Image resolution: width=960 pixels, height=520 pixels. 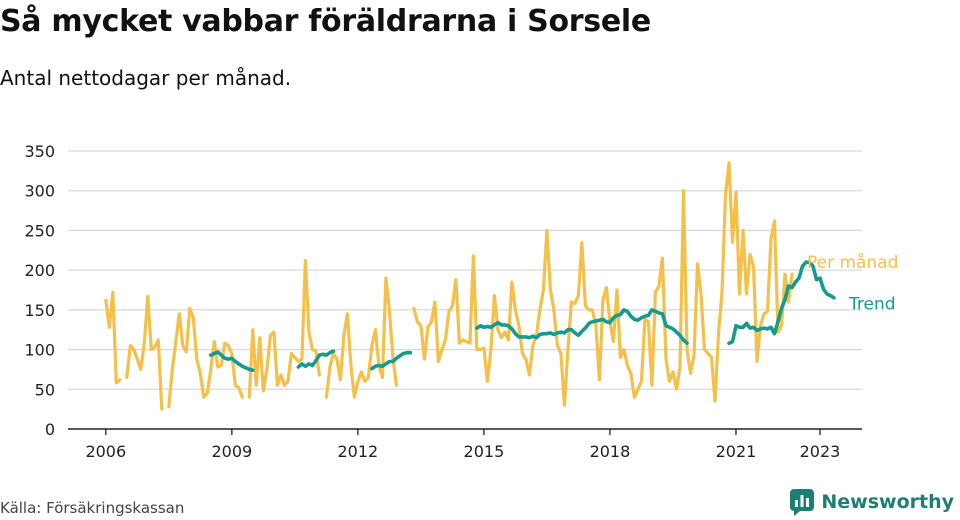 What do you see at coordinates (146, 78) in the screenshot?
I see `chart-subtitle: Antal nettodagar per månad.` at bounding box center [146, 78].